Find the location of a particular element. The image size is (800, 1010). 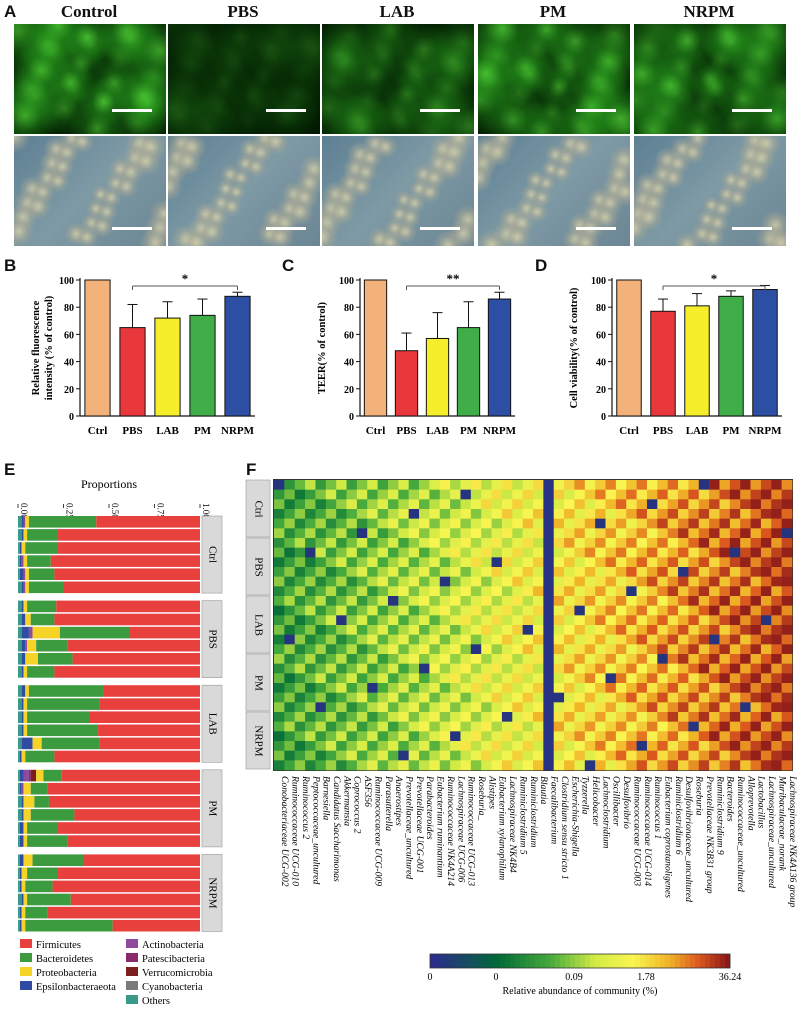

taxon-label: Desulfovibrio is located at coordinates (626, 802).